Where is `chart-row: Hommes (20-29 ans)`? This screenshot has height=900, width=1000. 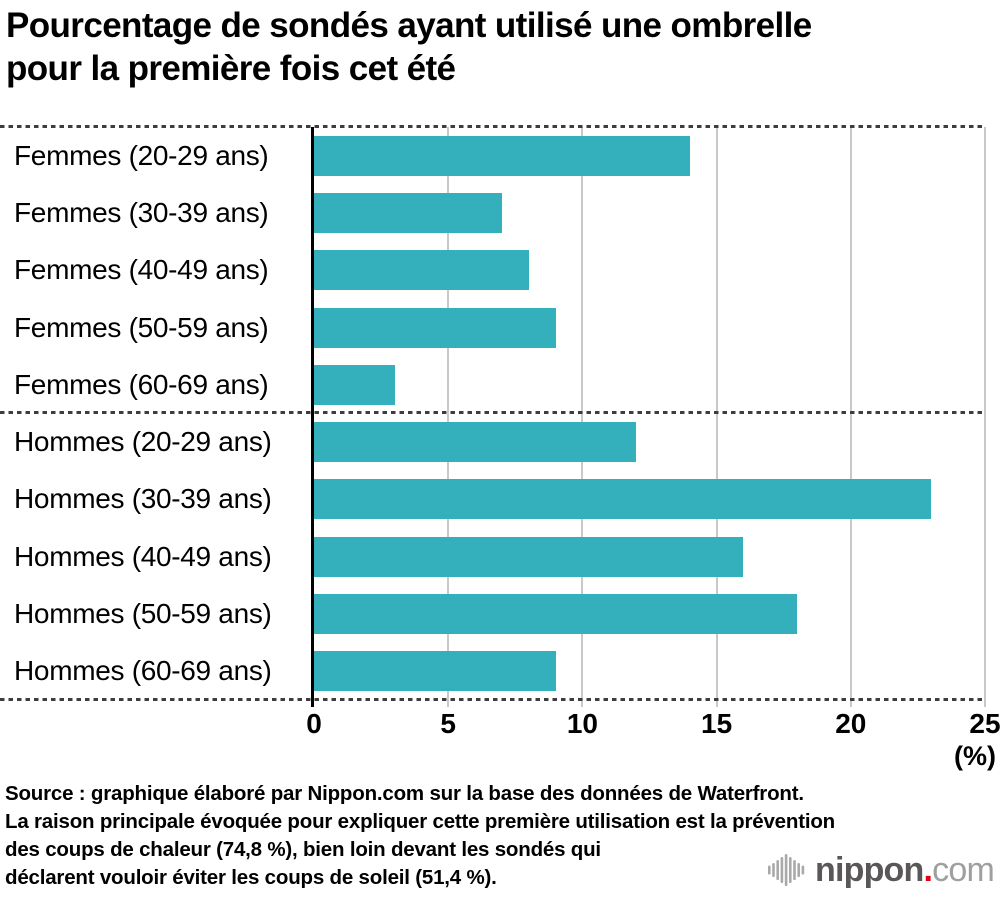 chart-row: Hommes (20-29 ans) is located at coordinates (500, 441).